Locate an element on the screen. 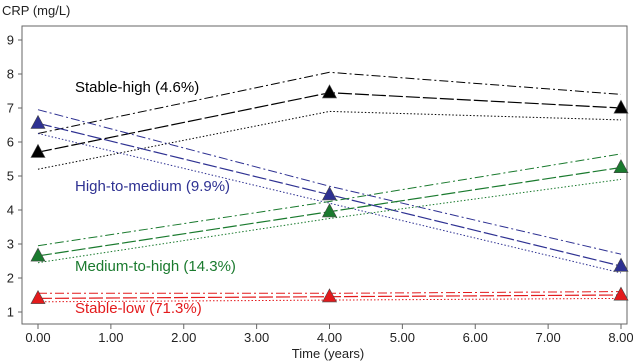 Image resolution: width=633 pixels, height=363 pixels. medium-to-high-label: Medium-to-high (14.3%) is located at coordinates (155, 266).